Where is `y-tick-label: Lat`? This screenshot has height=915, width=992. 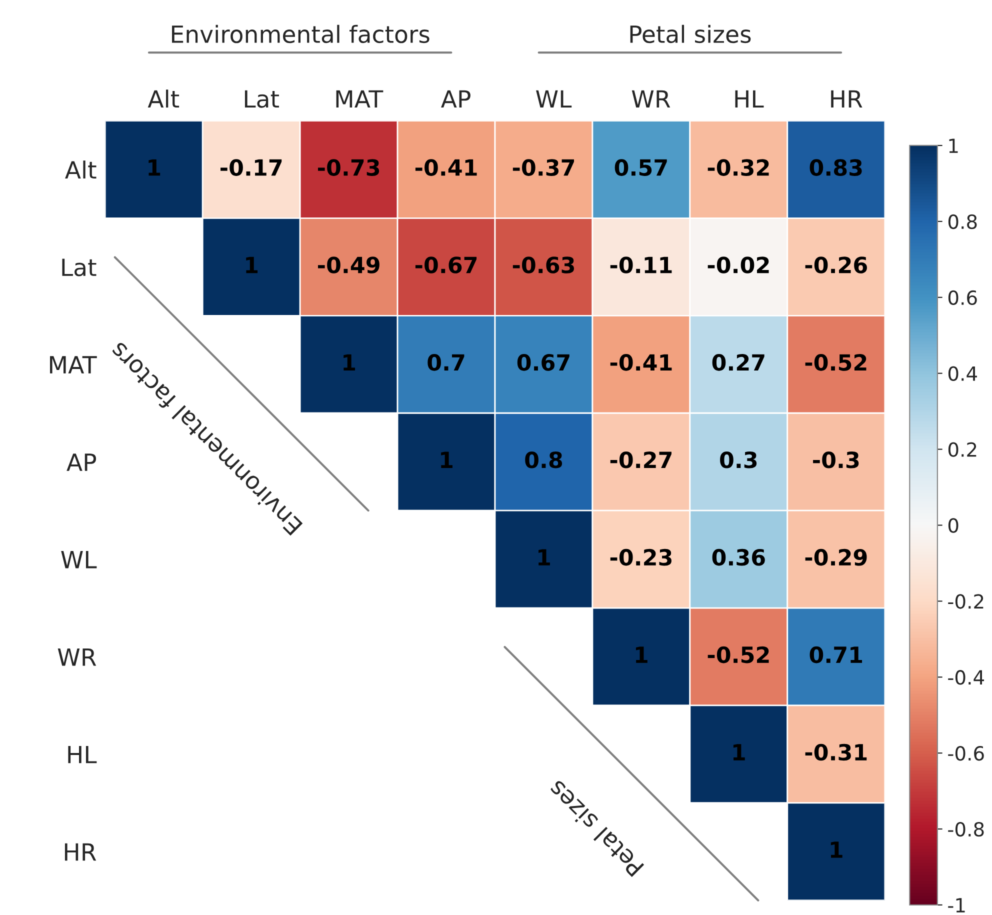
y-tick-label: Lat is located at coordinates (79, 267).